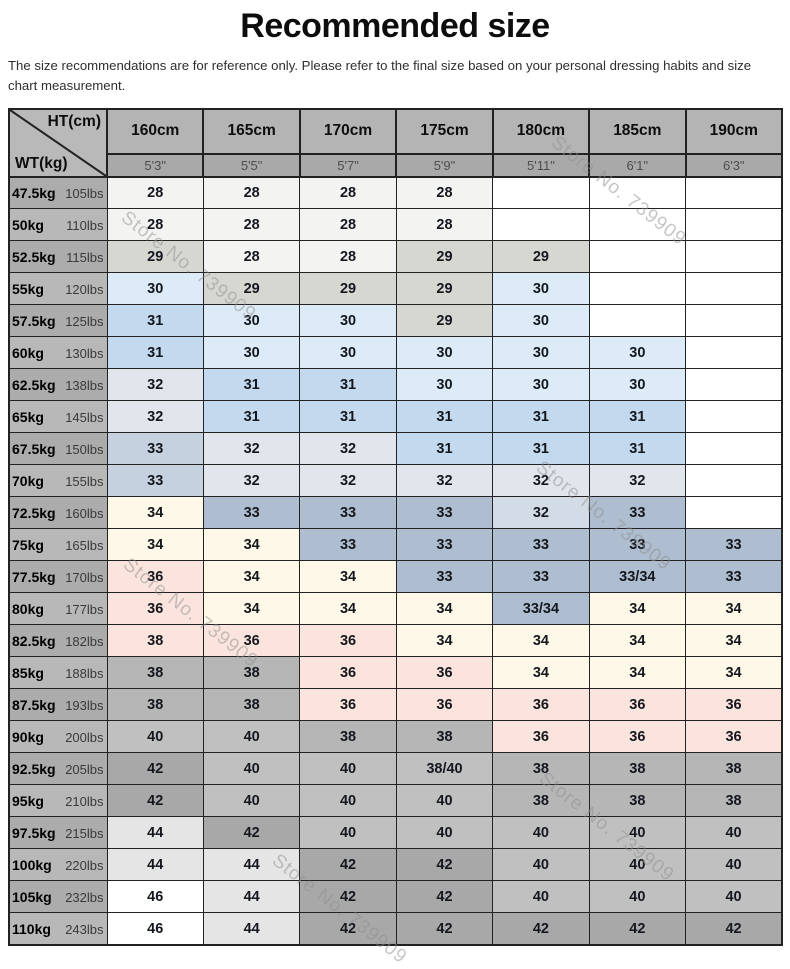 The image size is (790, 969). What do you see at coordinates (34, 832) in the screenshot?
I see `weight-kg: 97.5kg` at bounding box center [34, 832].